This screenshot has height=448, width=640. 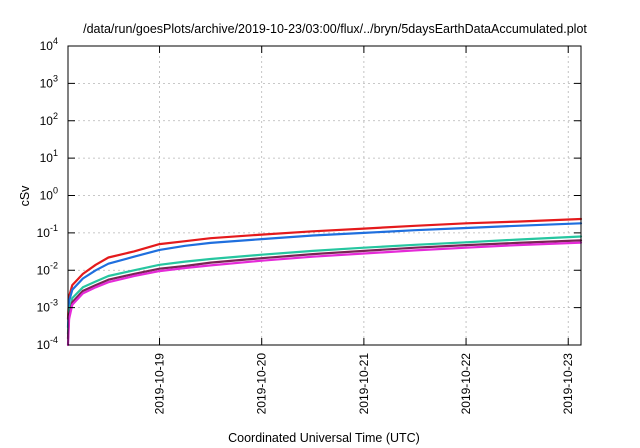 What do you see at coordinates (324, 438) in the screenshot?
I see `x-axis-label: Coordinated Universal Time (UTC)` at bounding box center [324, 438].